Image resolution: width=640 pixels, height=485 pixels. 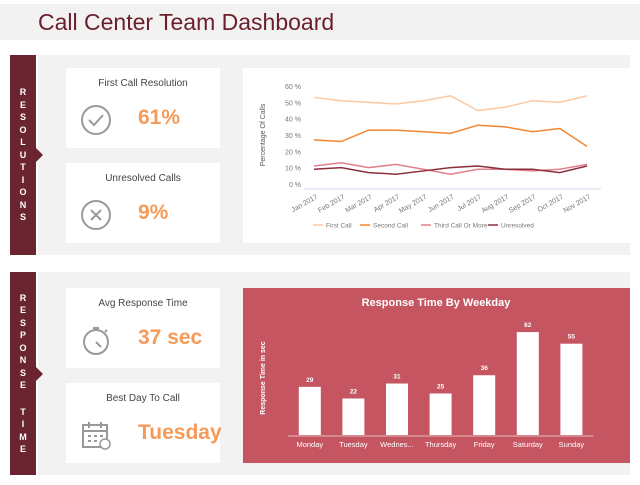 What do you see at coordinates (293, 87) in the screenshot?
I see `y-tick-label: 60 %` at bounding box center [293, 87].